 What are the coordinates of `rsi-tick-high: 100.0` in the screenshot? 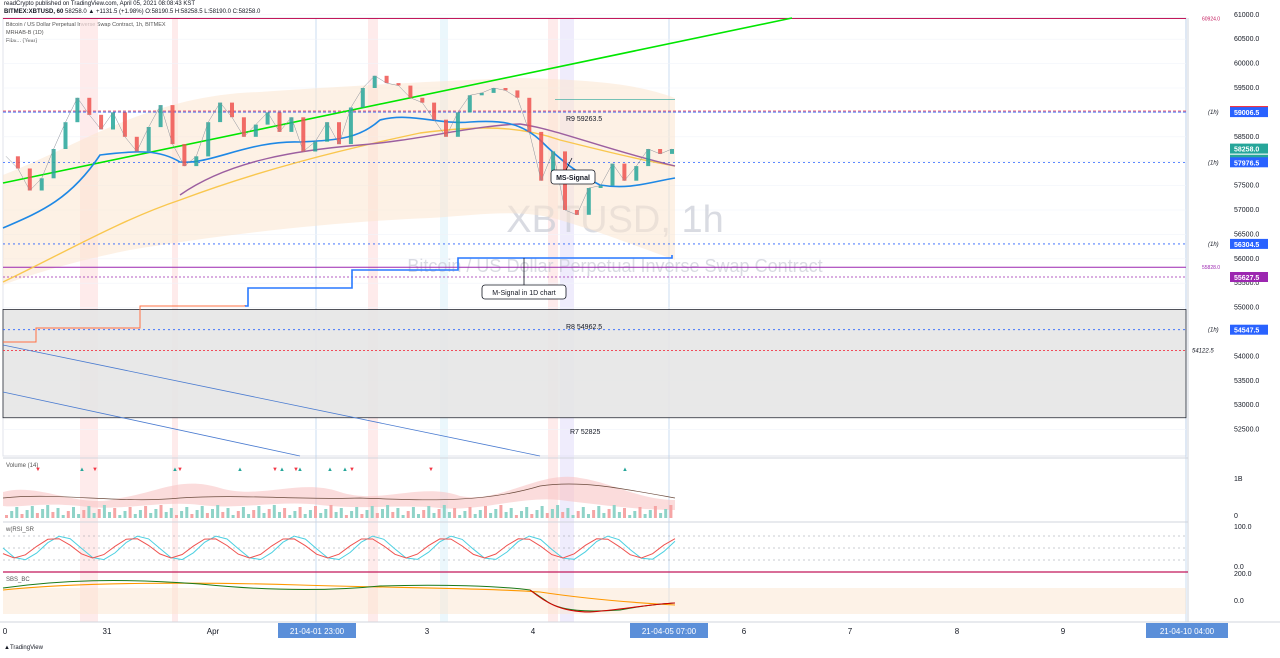 It's located at (1243, 527).